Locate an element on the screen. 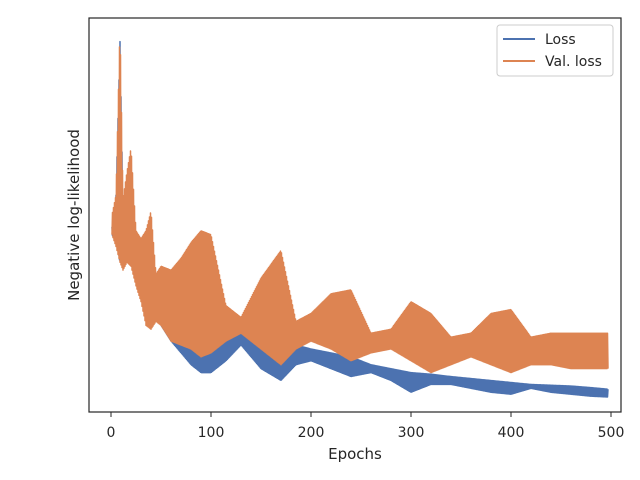 This screenshot has height=480, width=640. x-tick-label: 500 is located at coordinates (611, 433).